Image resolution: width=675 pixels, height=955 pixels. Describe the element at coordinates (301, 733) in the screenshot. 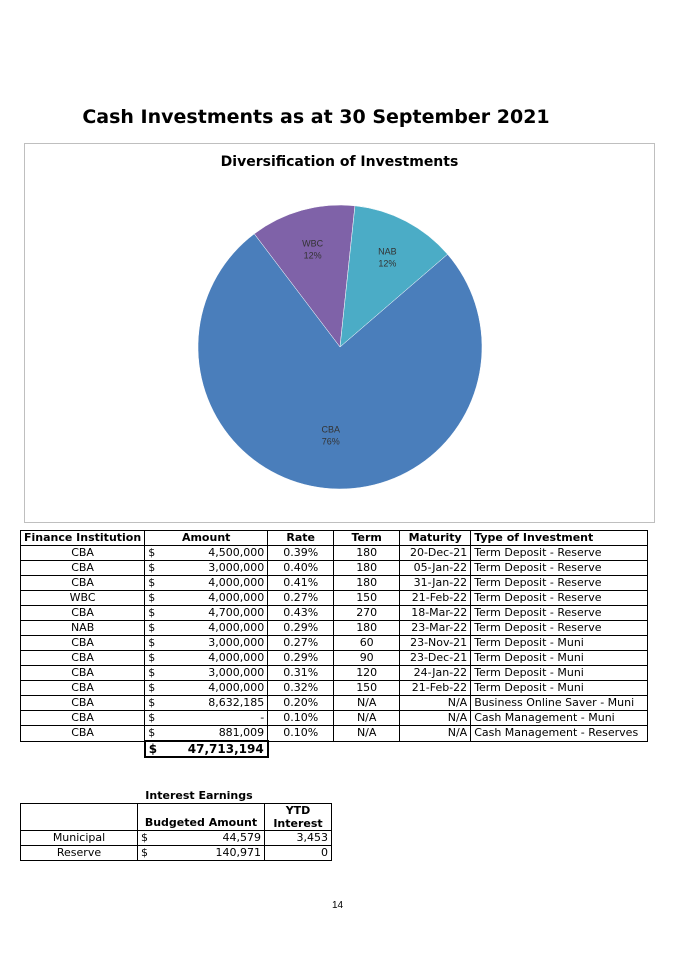

I see `rate-cell: 0.10%` at that location.